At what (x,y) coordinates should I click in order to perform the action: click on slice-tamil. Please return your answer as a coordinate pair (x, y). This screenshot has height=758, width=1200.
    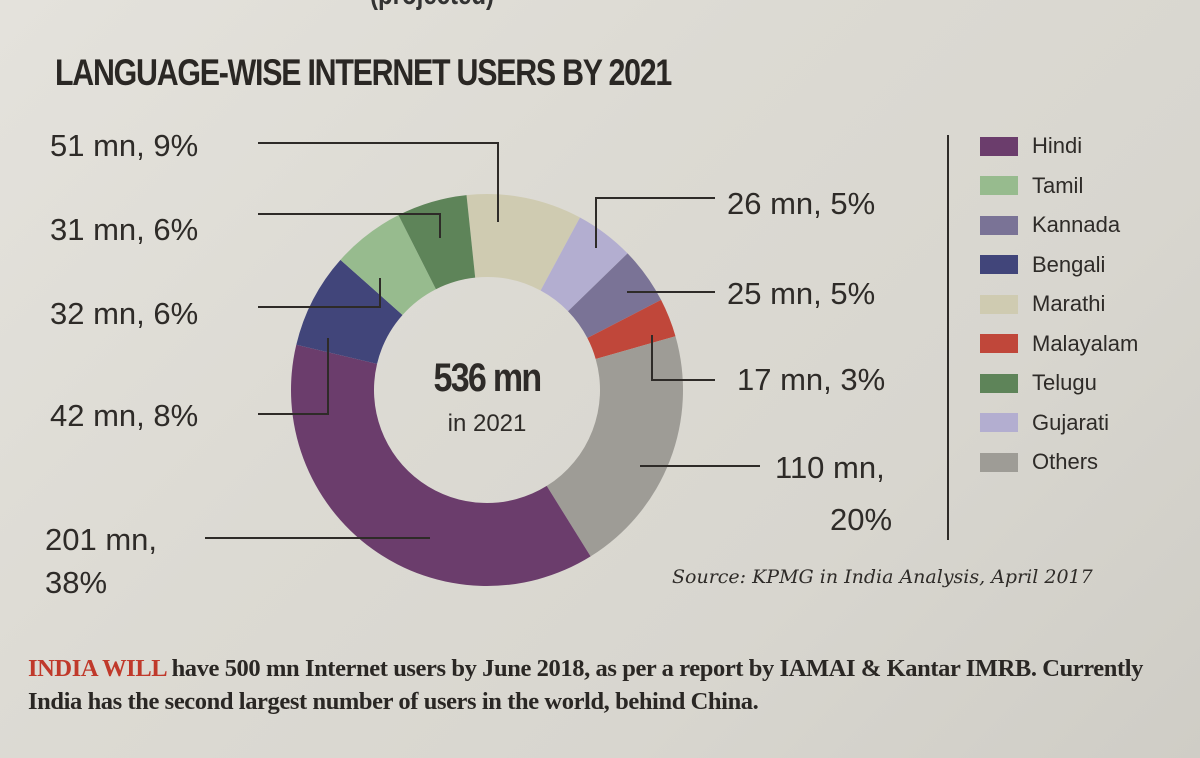
    Looking at the image, I should click on (388, 265).